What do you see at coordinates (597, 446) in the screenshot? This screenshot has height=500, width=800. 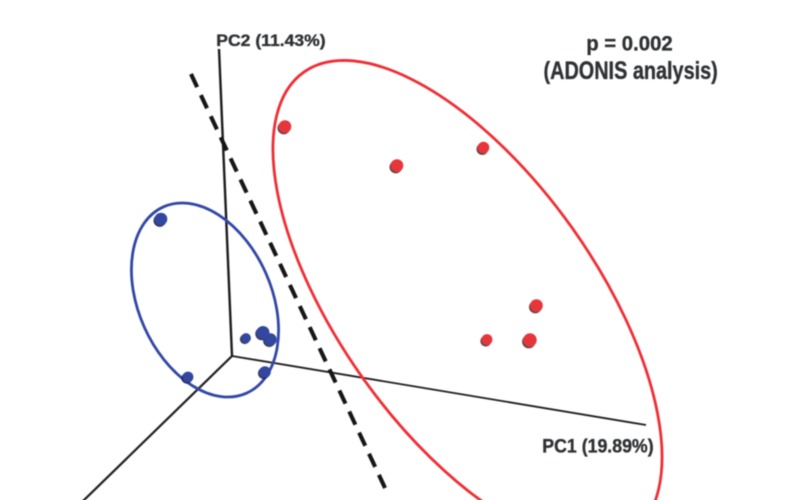 I see `svg-text: PC1 (19.89%)` at bounding box center [597, 446].